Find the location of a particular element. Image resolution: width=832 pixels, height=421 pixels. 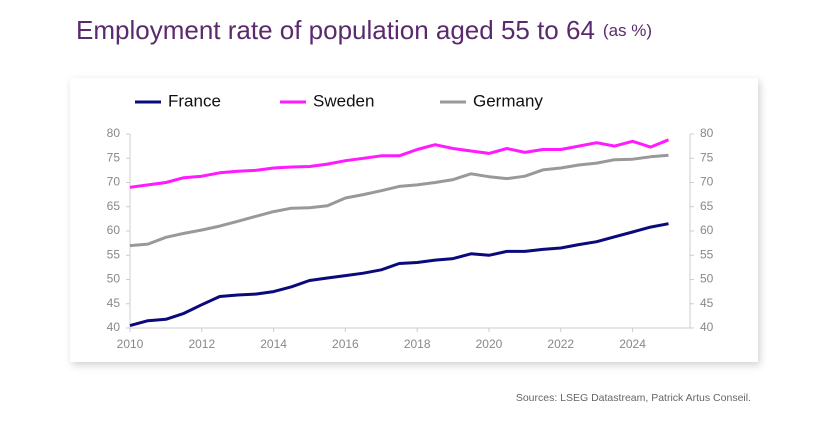

y-tick-label: 50 is located at coordinates (114, 279).